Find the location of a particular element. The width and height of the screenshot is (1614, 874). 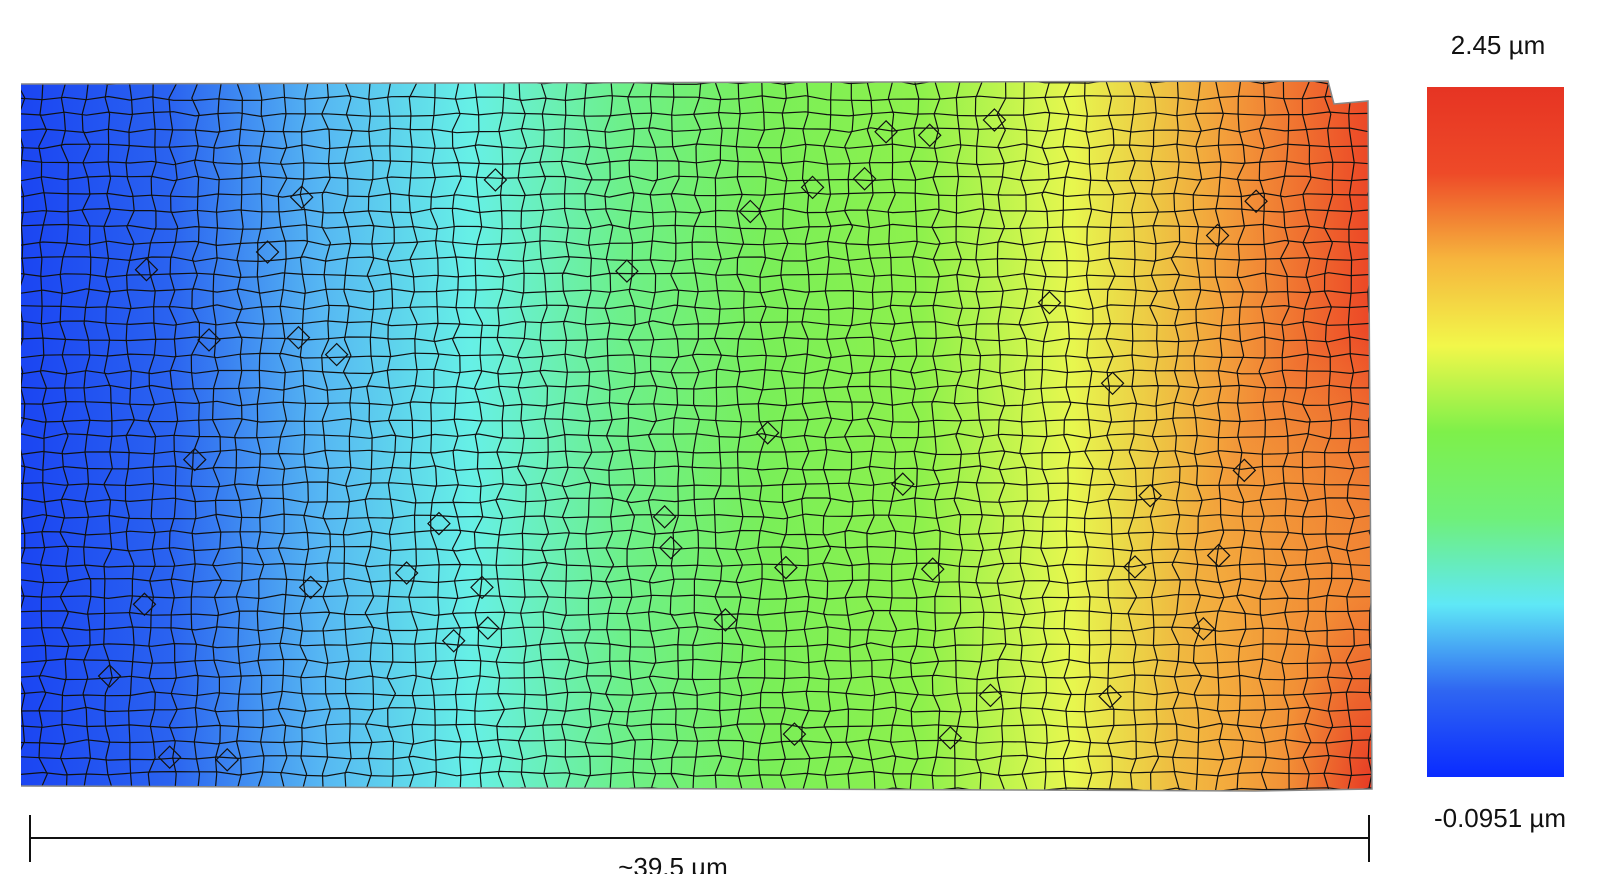

field-hotspot is located at coordinates (1271, 560).